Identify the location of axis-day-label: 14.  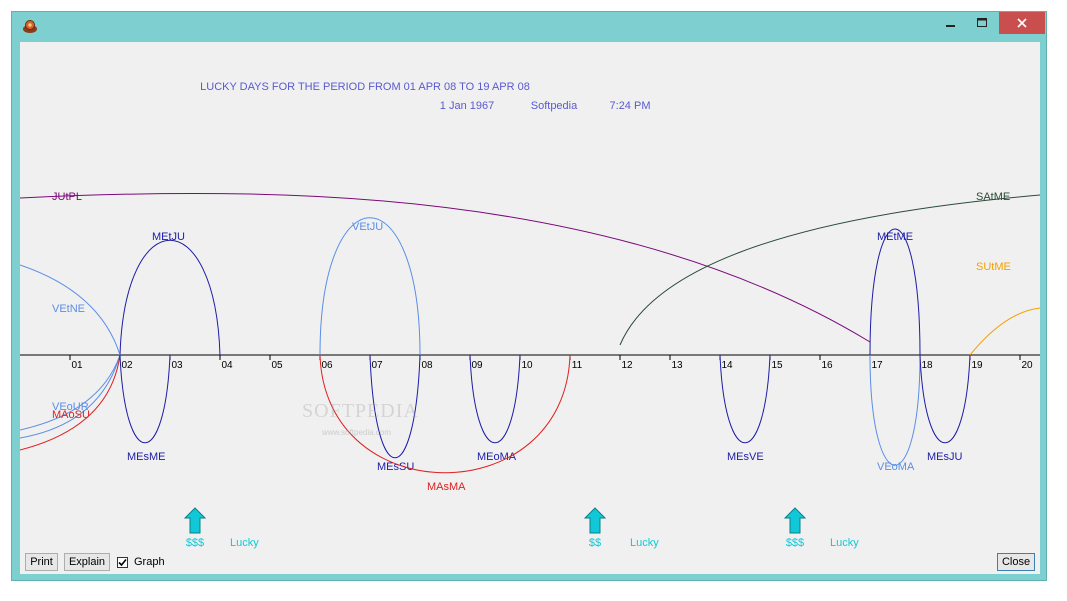
(727, 365).